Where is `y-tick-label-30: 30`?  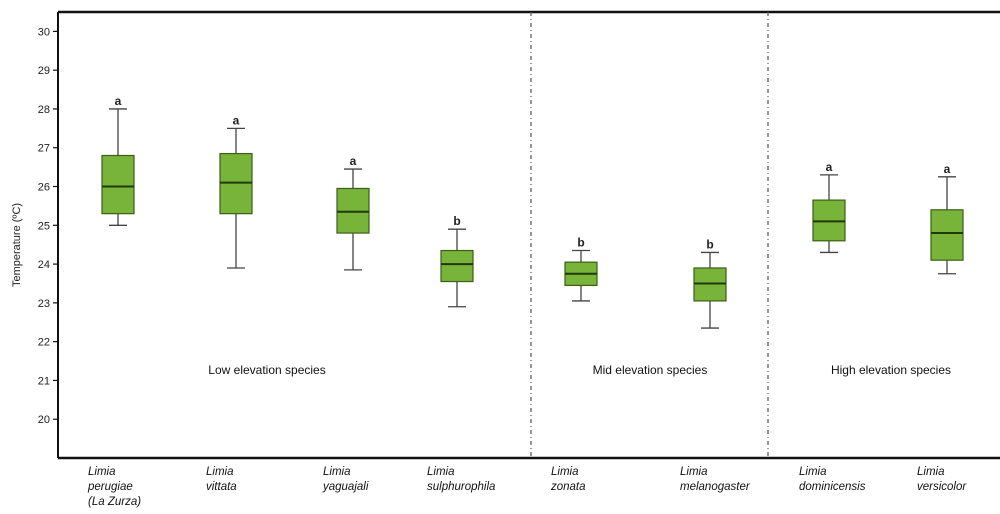
y-tick-label-30: 30 is located at coordinates (44, 32).